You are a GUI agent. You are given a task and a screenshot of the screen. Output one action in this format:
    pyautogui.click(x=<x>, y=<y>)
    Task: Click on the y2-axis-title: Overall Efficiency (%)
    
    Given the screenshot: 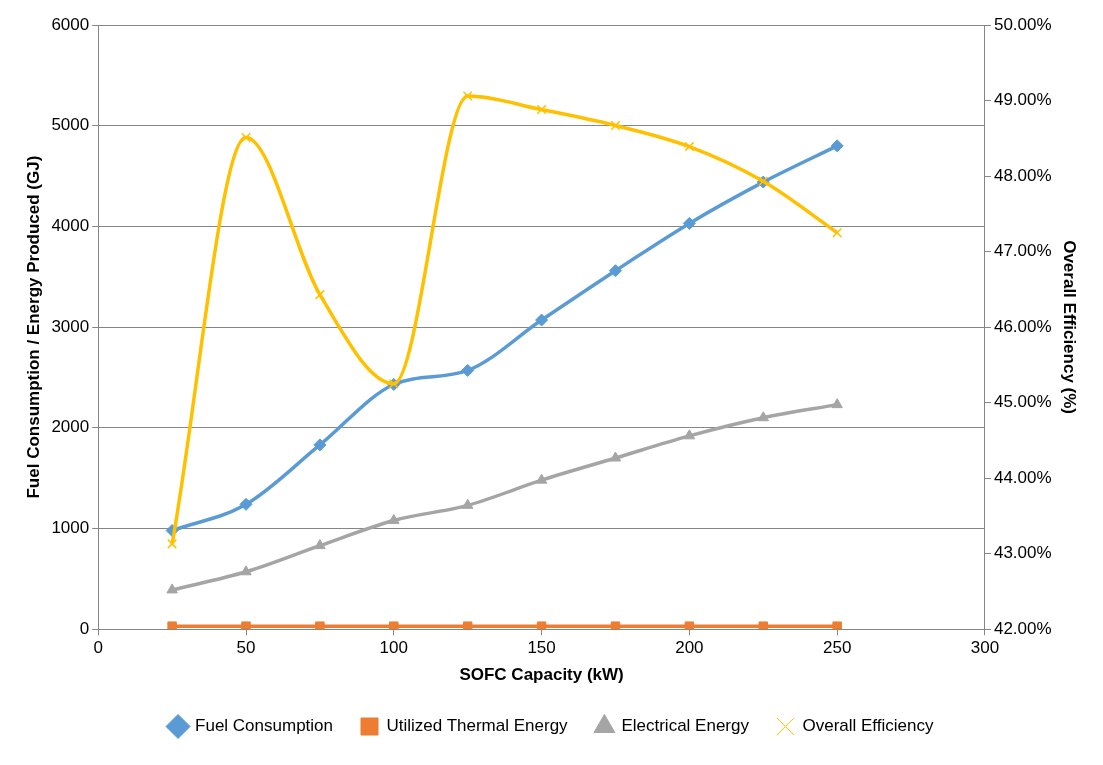 What is the action you would take?
    pyautogui.click(x=1070, y=327)
    